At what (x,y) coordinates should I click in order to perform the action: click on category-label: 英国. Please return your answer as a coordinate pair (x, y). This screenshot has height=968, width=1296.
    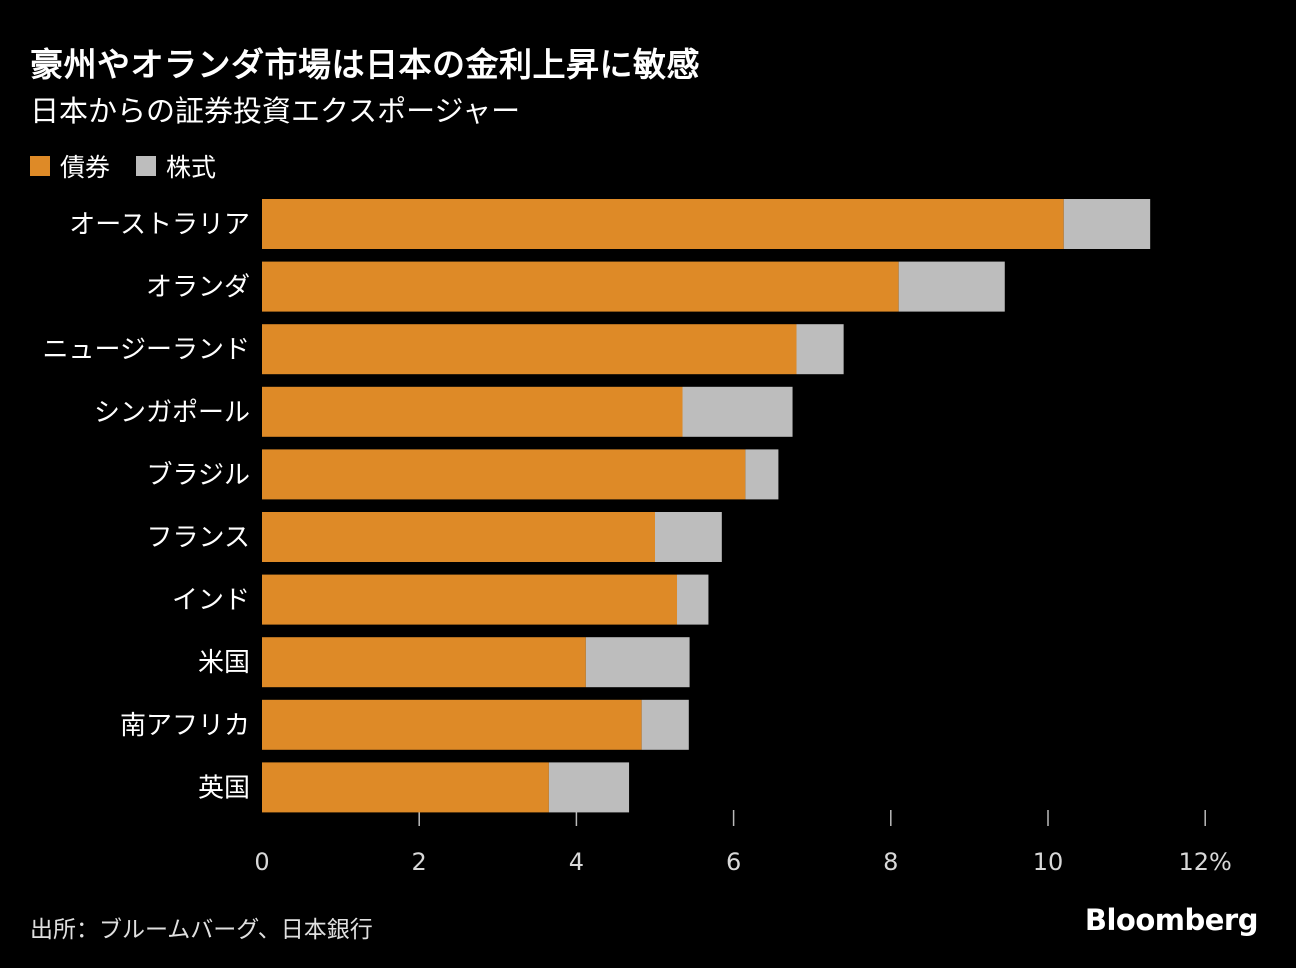
    Looking at the image, I should click on (224, 788).